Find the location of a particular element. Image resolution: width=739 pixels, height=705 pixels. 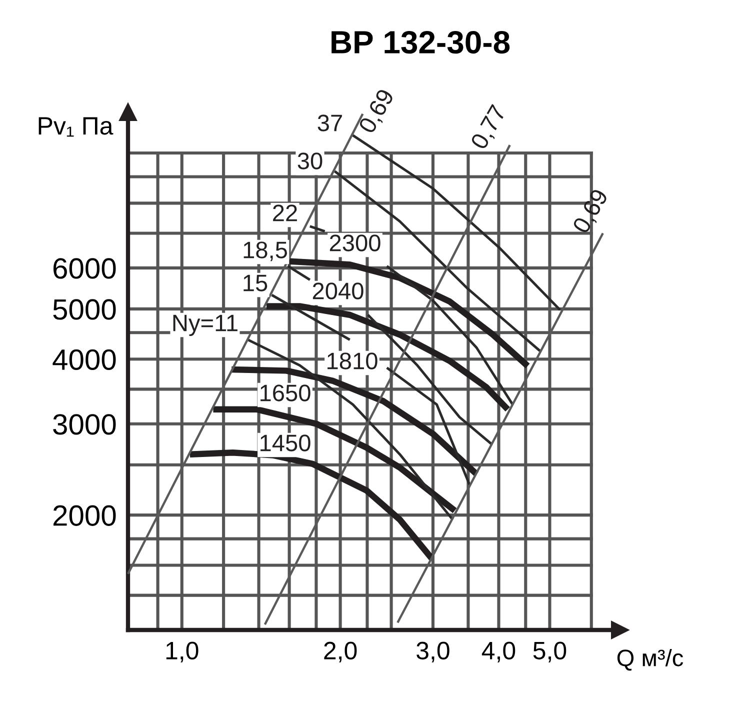

annotation: 22 is located at coordinates (285, 213).